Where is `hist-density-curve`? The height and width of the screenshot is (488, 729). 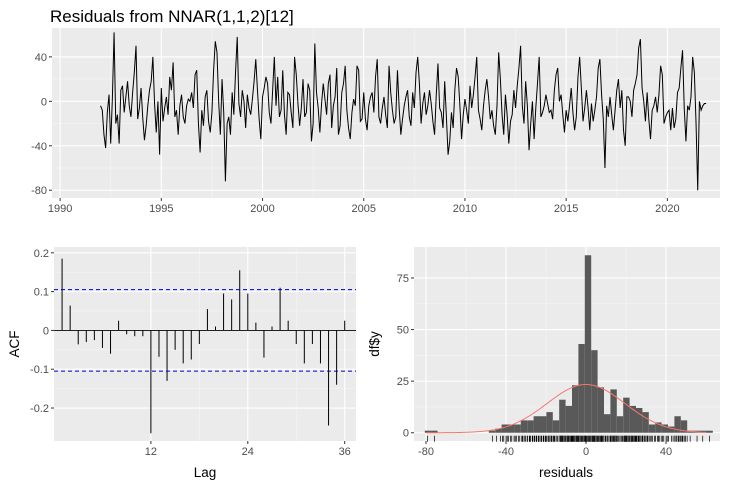 hist-density-curve is located at coordinates (566, 409).